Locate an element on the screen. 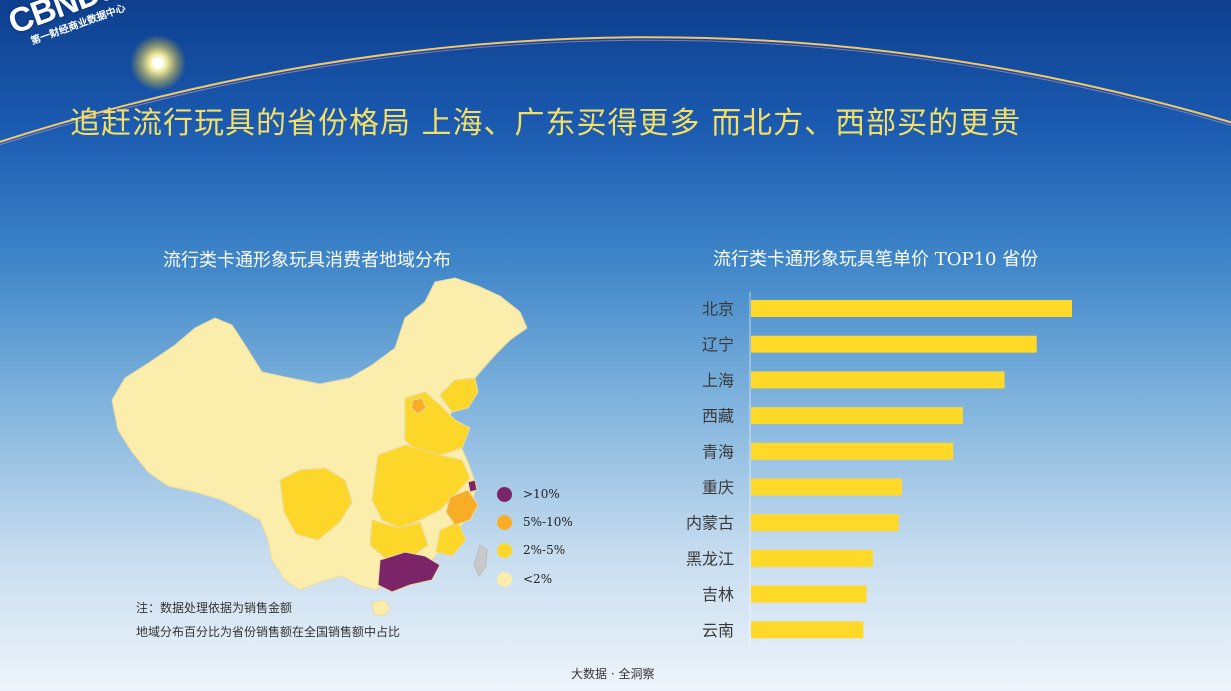 The height and width of the screenshot is (691, 1231). map-guangdong is located at coordinates (409, 572).